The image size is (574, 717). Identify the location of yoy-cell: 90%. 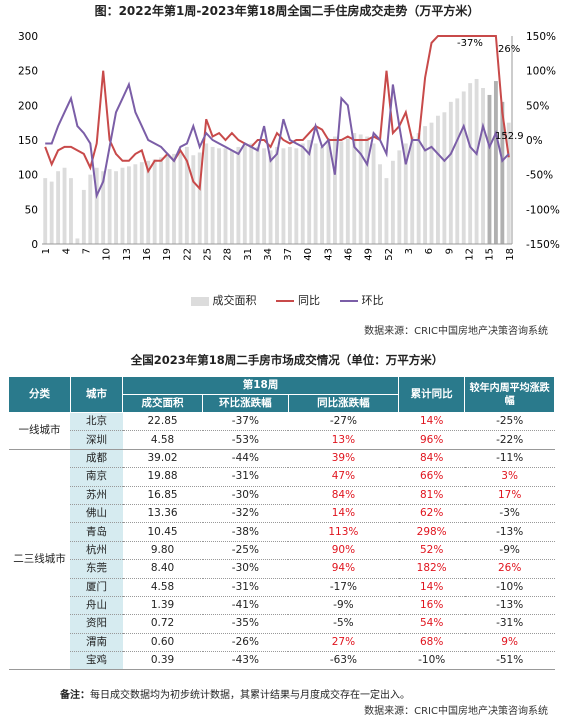
(343, 551).